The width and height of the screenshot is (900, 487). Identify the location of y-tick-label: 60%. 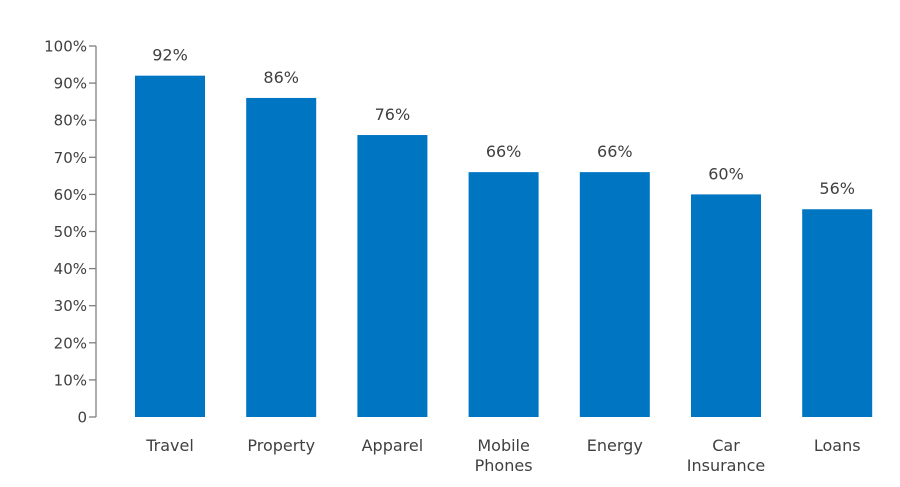
(70, 195).